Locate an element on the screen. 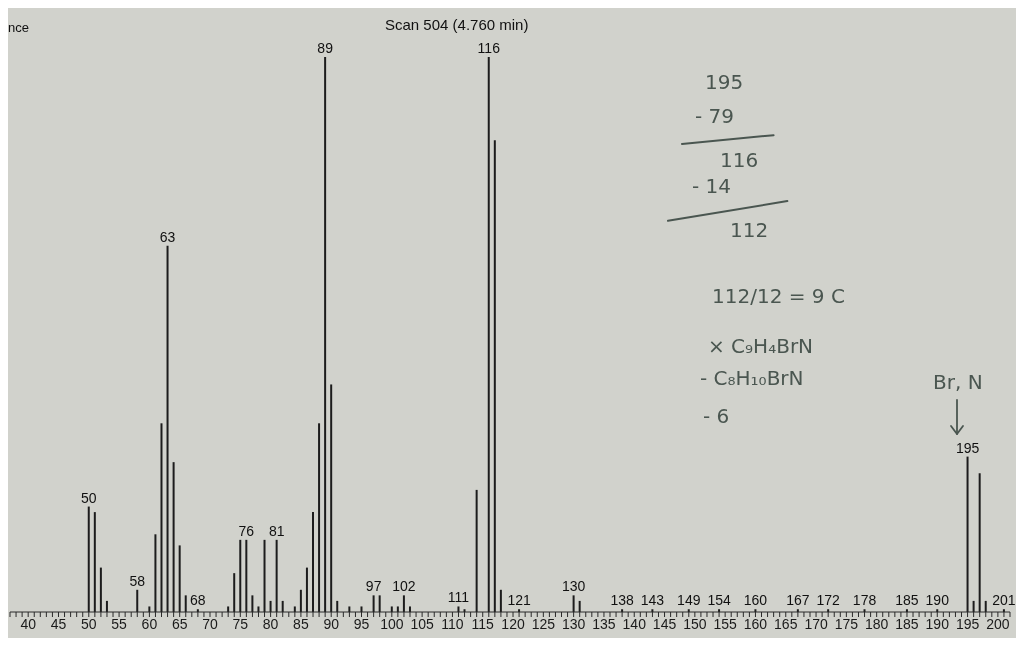 The height and width of the screenshot is (650, 1024). x-tick-label: 110 is located at coordinates (452, 623).